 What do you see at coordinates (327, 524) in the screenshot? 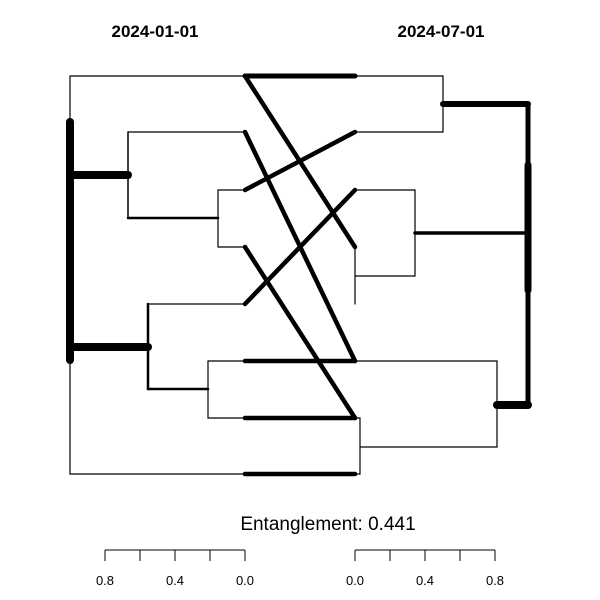
I see `entanglement-label: Entanglement: 0.441` at bounding box center [327, 524].